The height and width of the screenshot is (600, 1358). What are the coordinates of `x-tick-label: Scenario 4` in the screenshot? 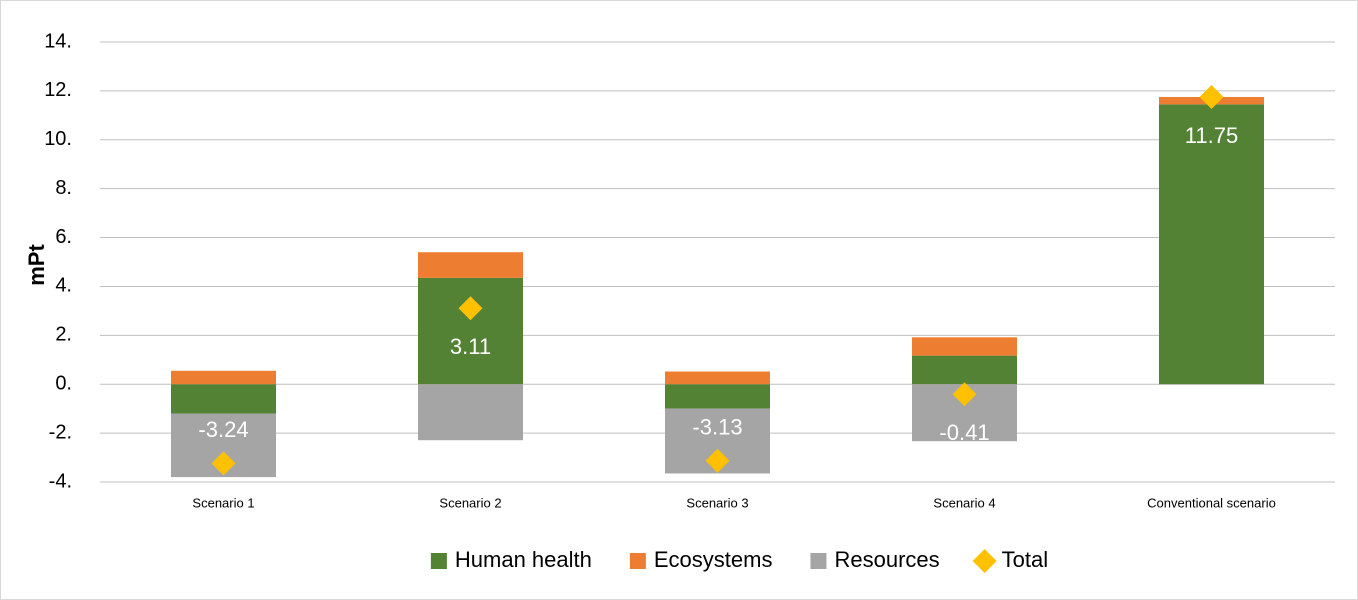 It's located at (964, 502).